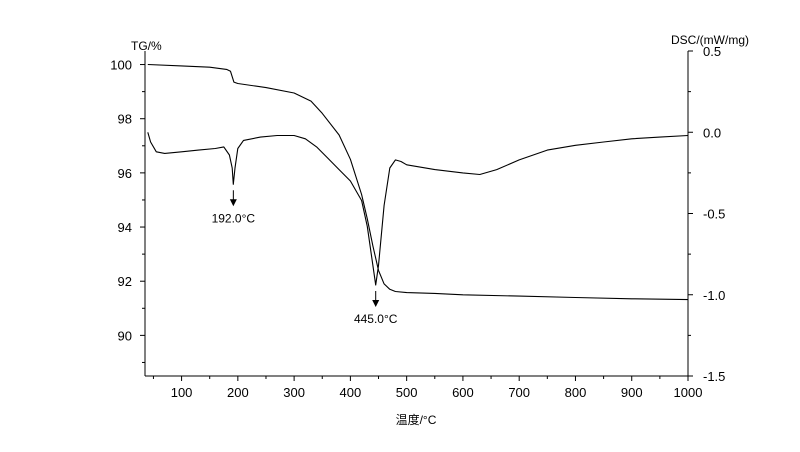 Image resolution: width=800 pixels, height=452 pixels. What do you see at coordinates (294, 392) in the screenshot?
I see `x-tick-label: 300` at bounding box center [294, 392].